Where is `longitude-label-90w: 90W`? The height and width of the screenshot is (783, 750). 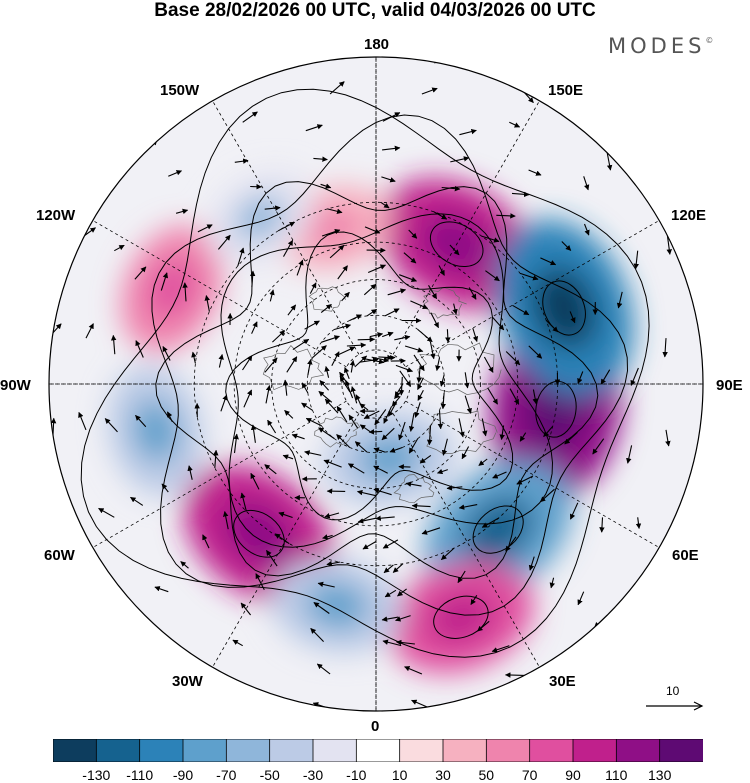
longitude-label-90w: 90W is located at coordinates (15, 385).